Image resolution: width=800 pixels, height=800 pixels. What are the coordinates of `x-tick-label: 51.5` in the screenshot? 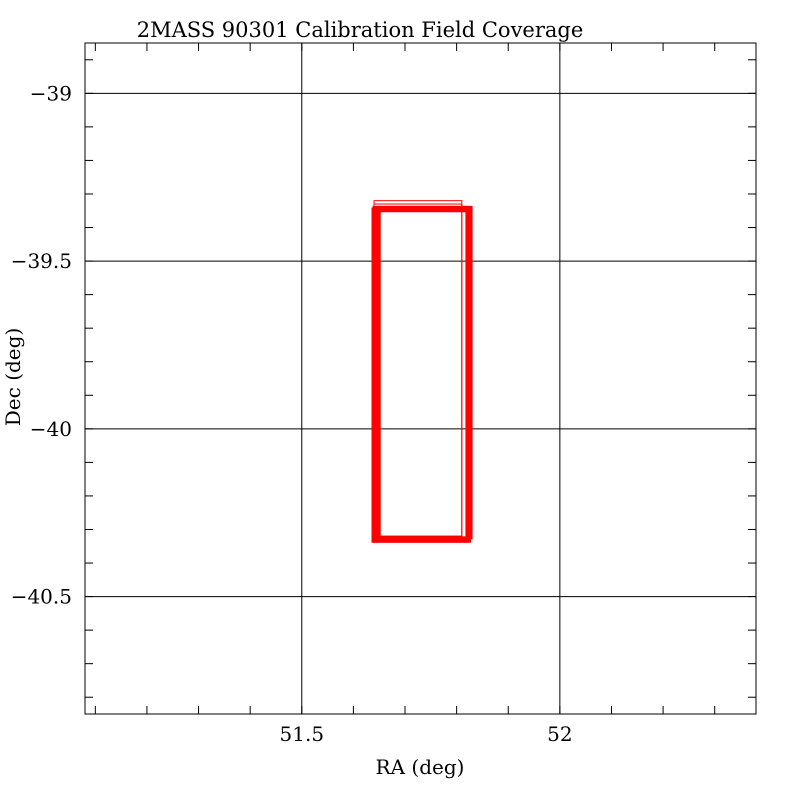 It's located at (302, 734).